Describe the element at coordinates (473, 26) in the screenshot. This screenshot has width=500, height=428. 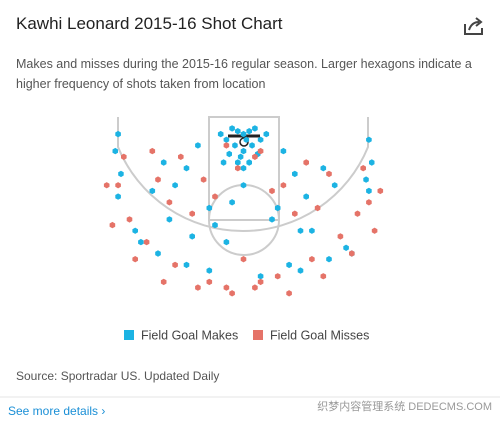
I see `share-icon` at that location.